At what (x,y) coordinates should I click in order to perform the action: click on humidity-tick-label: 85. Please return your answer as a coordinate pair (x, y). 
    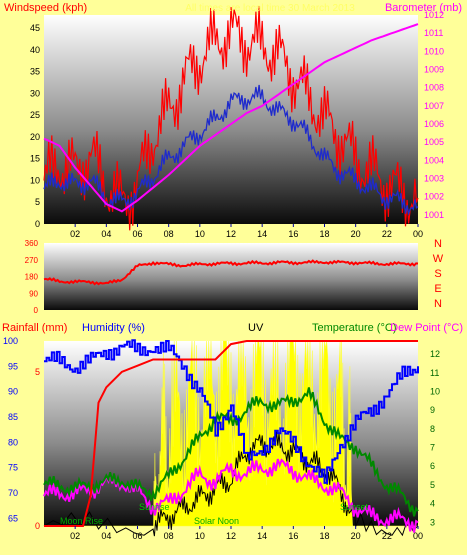
    Looking at the image, I should click on (13, 417).